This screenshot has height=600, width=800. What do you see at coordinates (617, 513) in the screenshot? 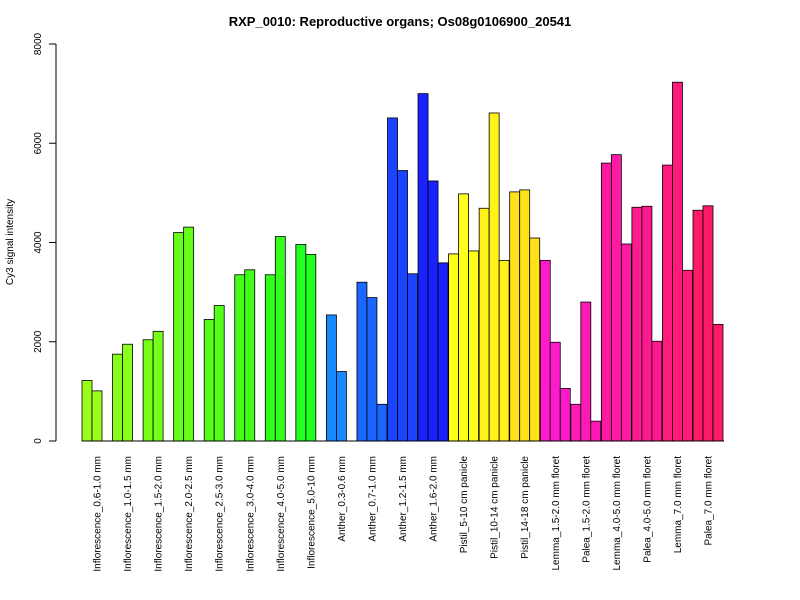
I see `x-tick-label: Lemma_4.0-5.0 mm floret` at bounding box center [617, 513].